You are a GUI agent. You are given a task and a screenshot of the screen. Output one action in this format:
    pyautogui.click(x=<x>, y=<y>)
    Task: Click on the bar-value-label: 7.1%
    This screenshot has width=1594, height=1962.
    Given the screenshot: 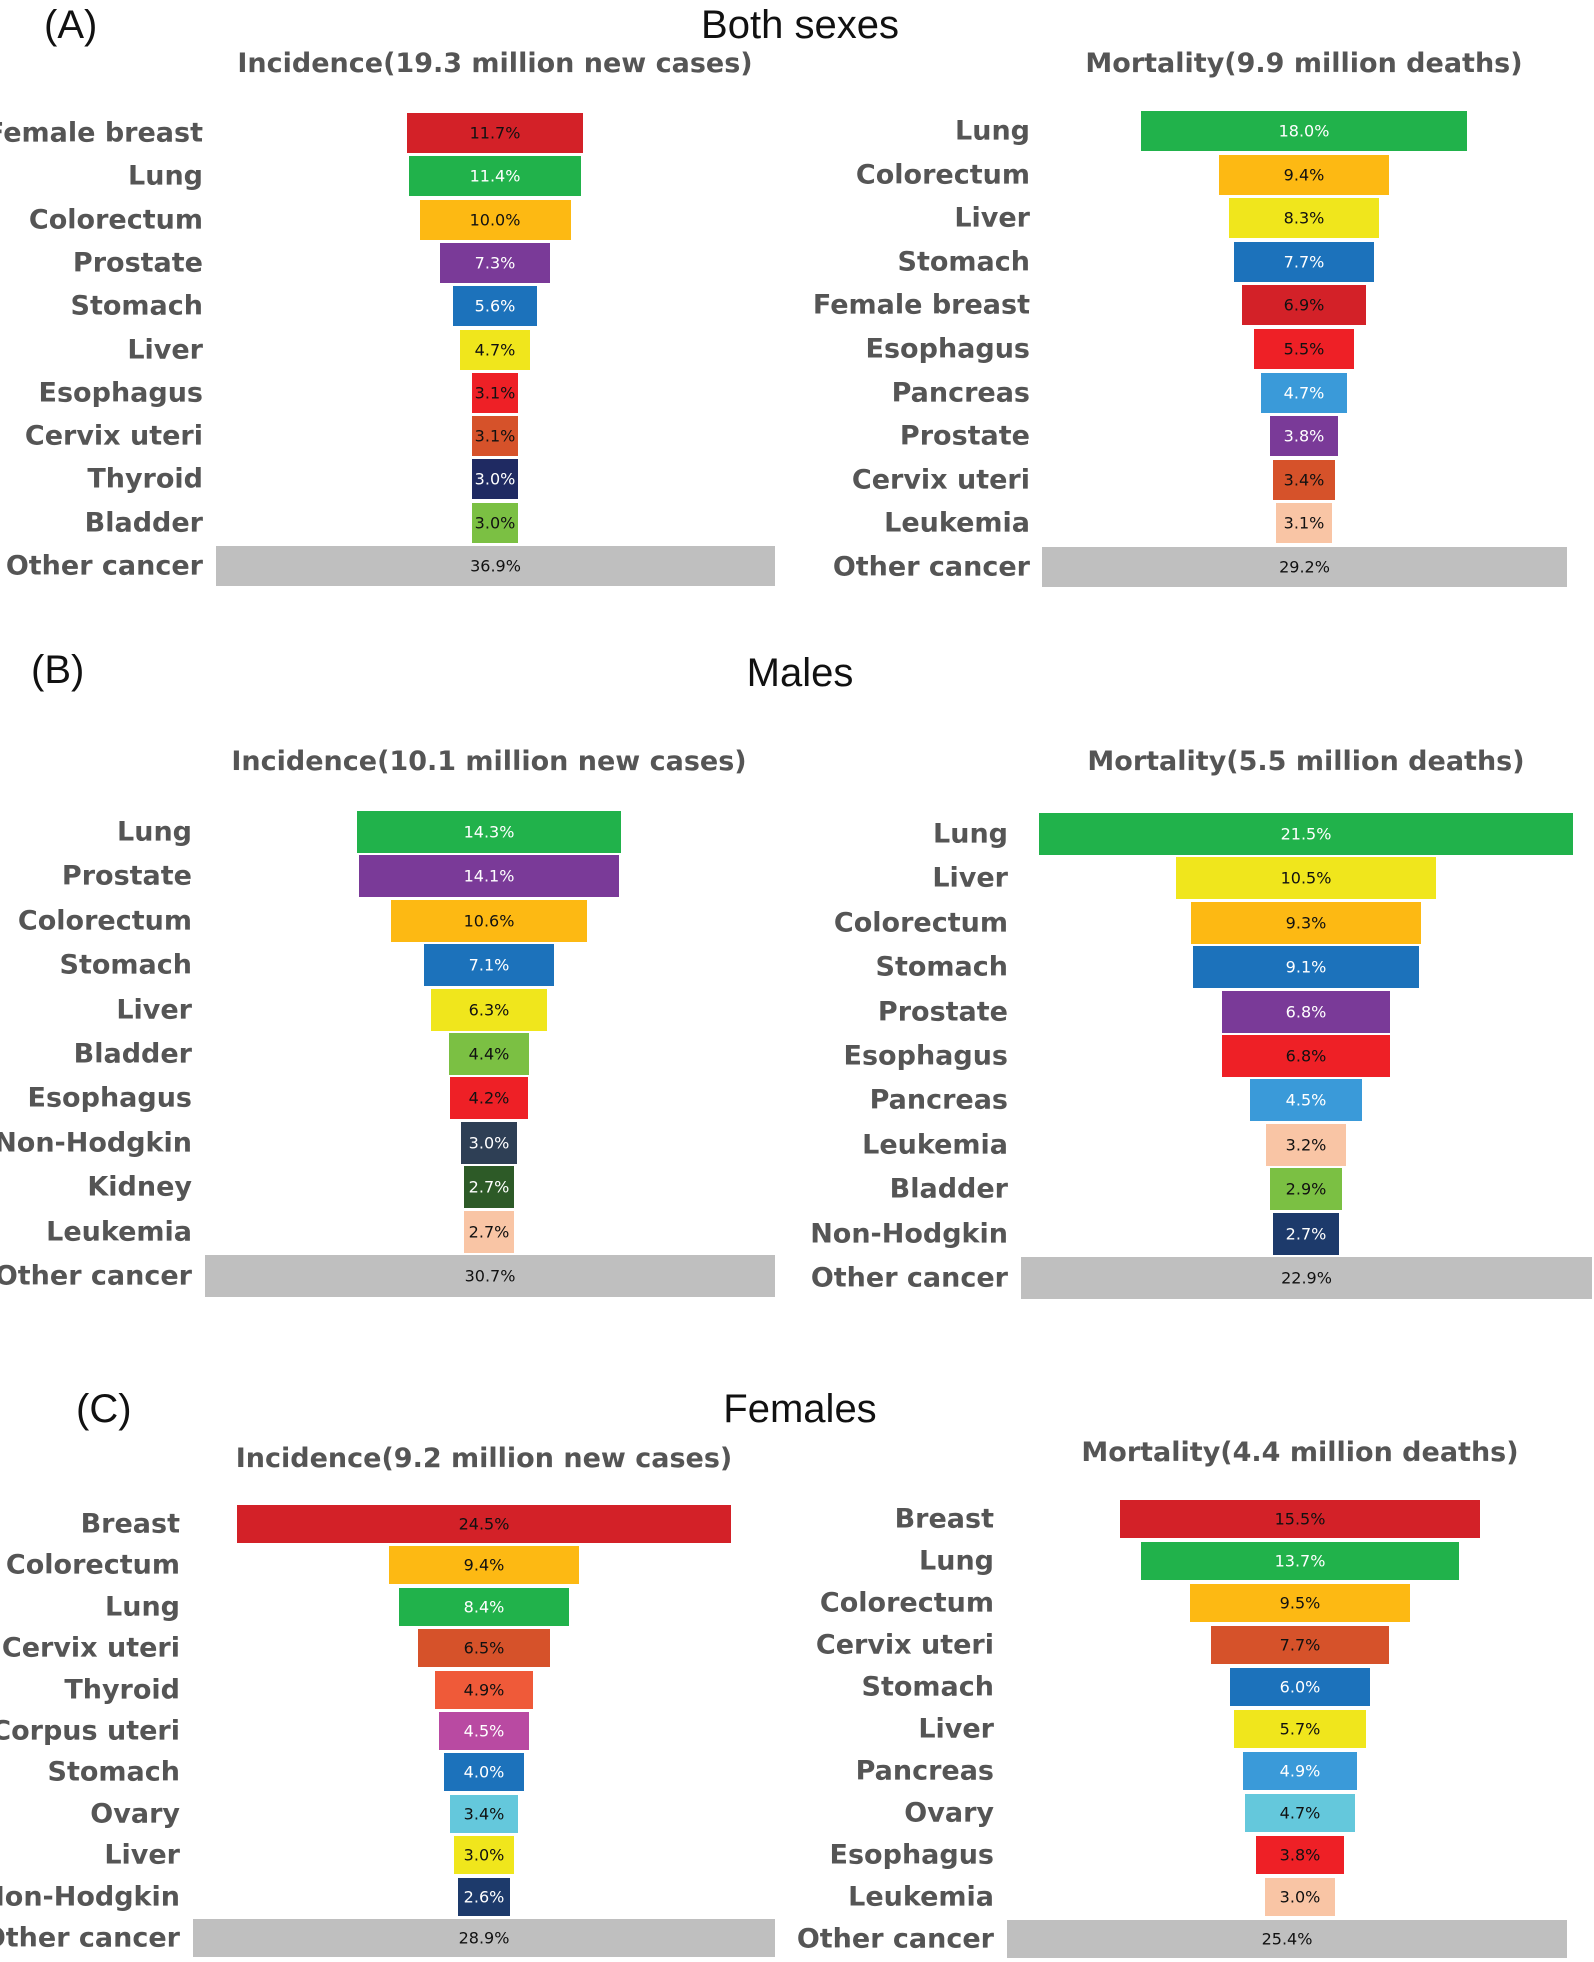 What is the action you would take?
    pyautogui.click(x=489, y=965)
    